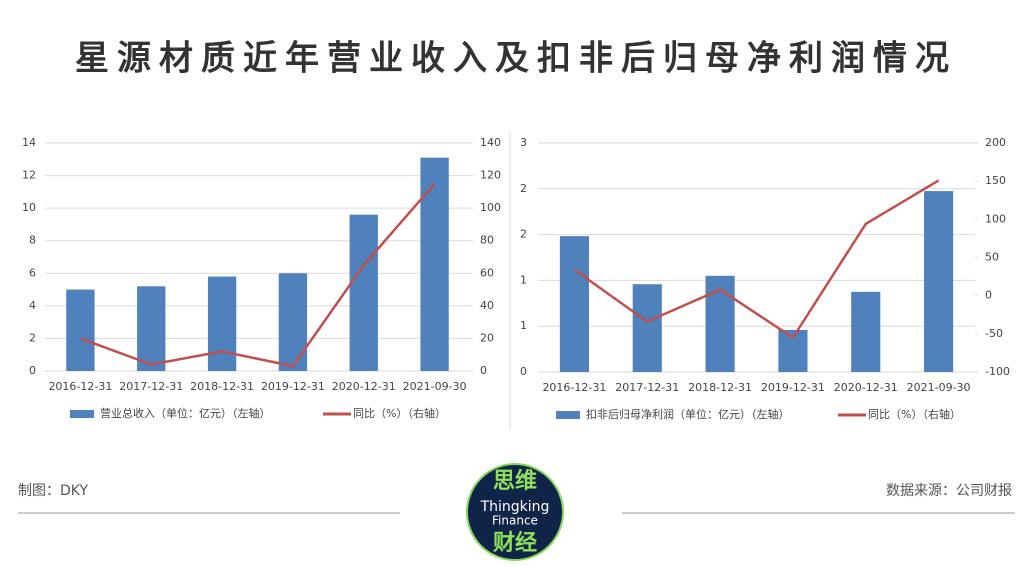  Describe the element at coordinates (487, 305) in the screenshot. I see `y2-tick-label: 40` at that location.